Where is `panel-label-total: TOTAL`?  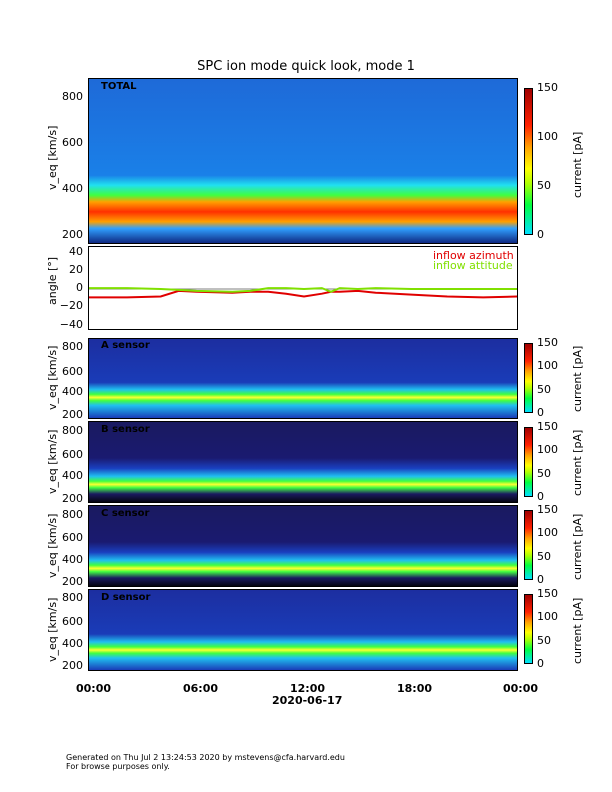 panel-label-total: TOTAL is located at coordinates (119, 86).